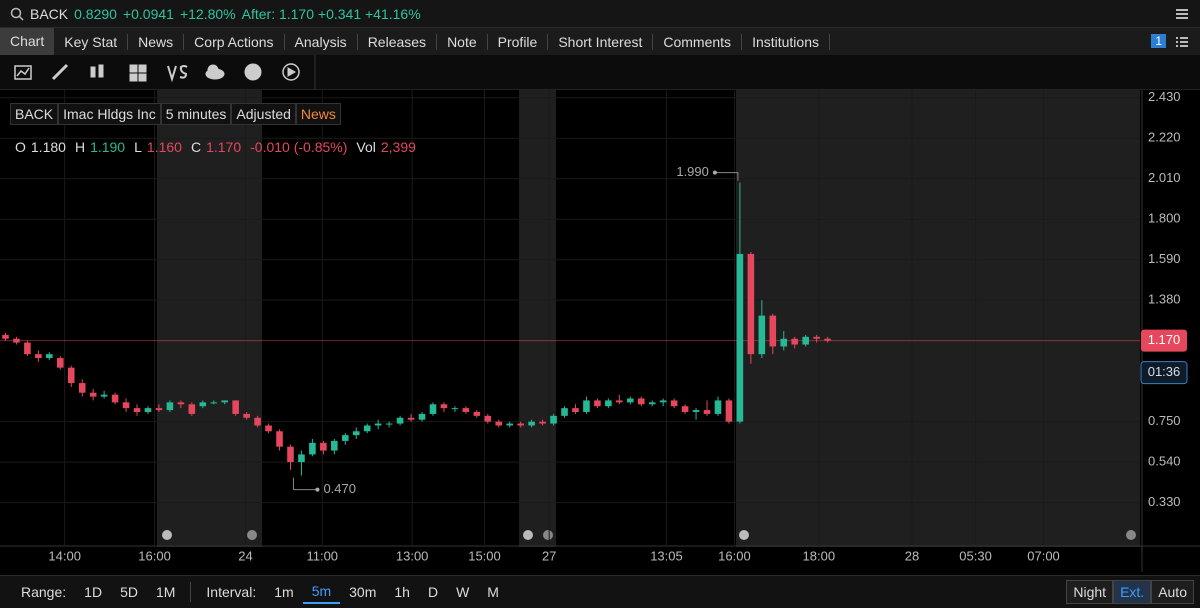  Describe the element at coordinates (518, 41) in the screenshot. I see `tab: Profile` at that location.